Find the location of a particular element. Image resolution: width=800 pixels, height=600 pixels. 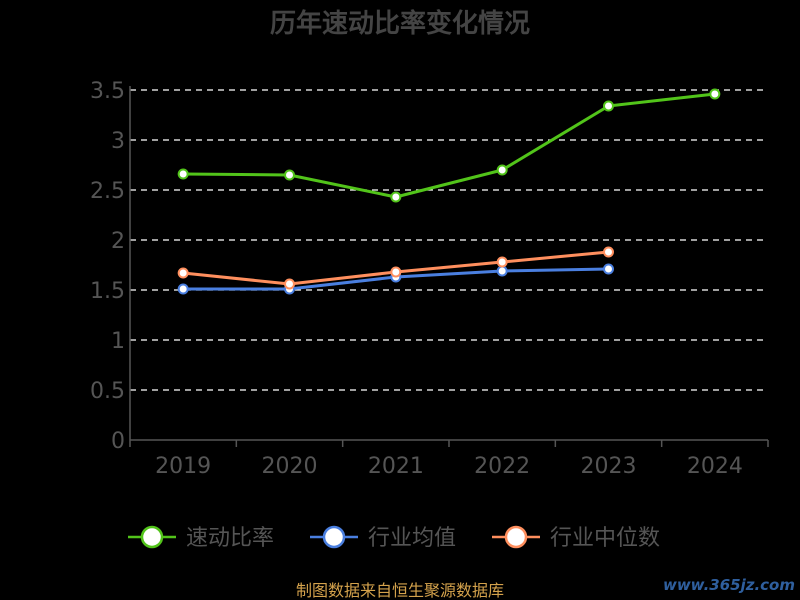

y-tick-label: 0.5 is located at coordinates (107, 391).